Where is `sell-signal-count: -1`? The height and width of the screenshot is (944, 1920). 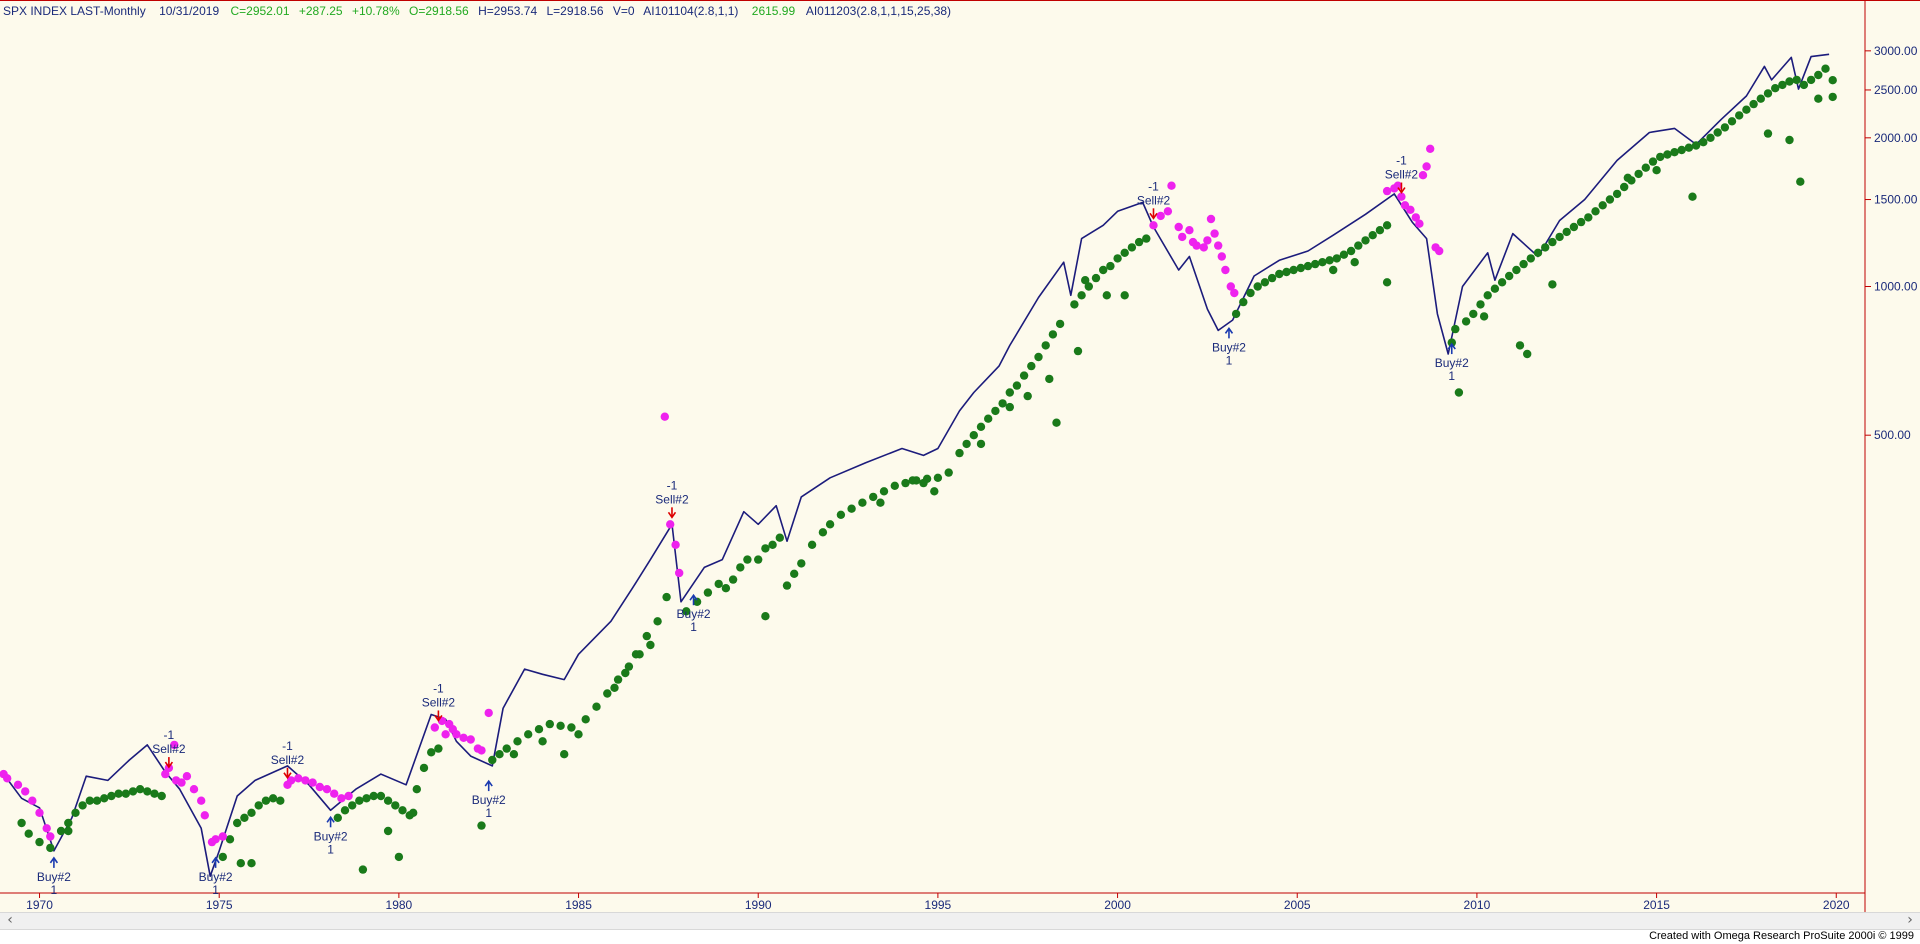 sell-signal-count: -1 is located at coordinates (287, 746).